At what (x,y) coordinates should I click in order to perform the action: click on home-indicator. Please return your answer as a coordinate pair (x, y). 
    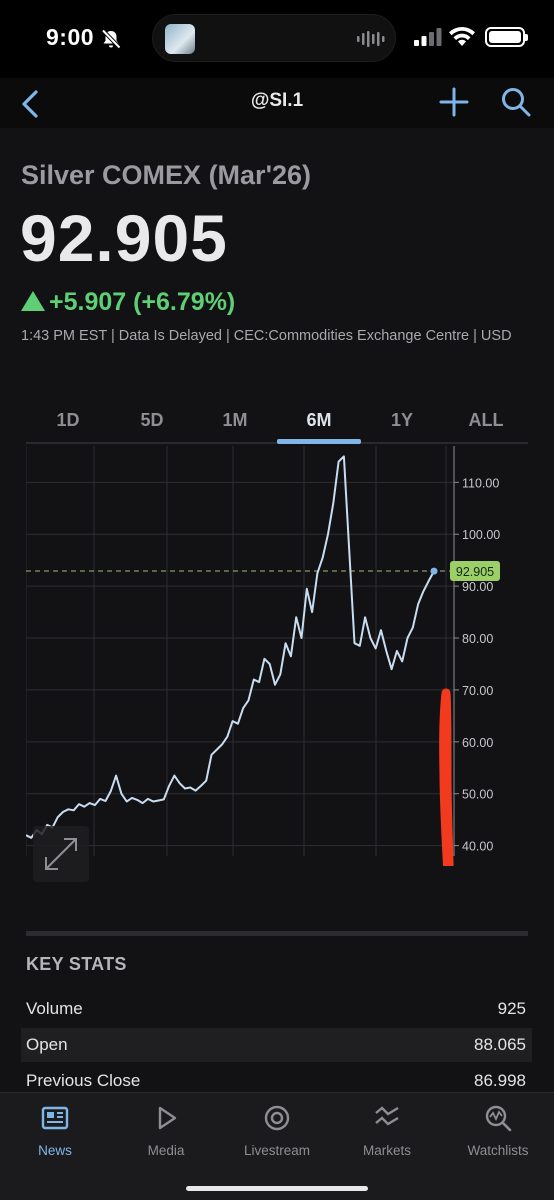
    Looking at the image, I should click on (277, 1188).